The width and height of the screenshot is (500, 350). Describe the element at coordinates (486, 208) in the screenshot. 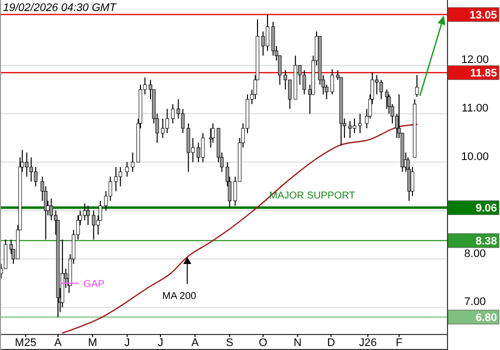

I see `ref-line-label: 9.06` at that location.